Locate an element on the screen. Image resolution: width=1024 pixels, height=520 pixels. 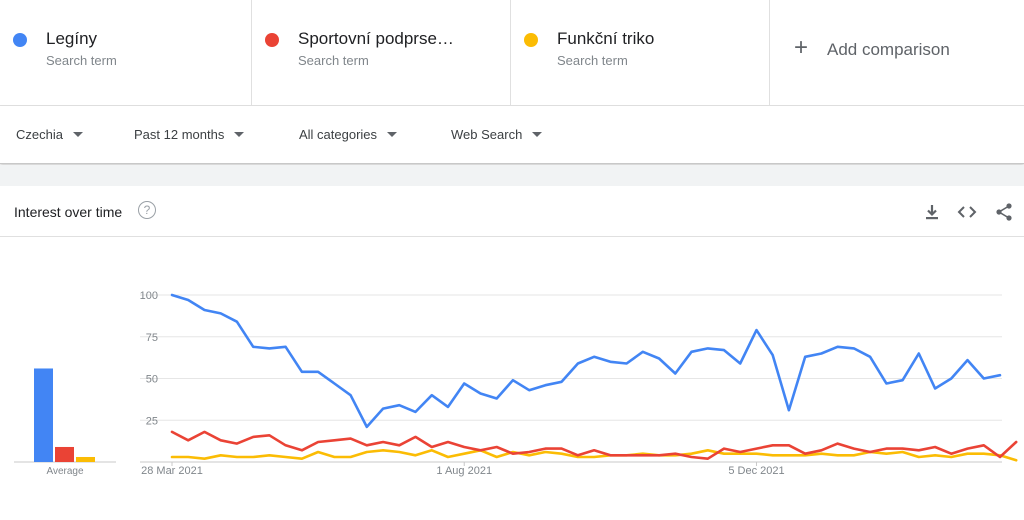
section-gap is located at coordinates (512, 175).